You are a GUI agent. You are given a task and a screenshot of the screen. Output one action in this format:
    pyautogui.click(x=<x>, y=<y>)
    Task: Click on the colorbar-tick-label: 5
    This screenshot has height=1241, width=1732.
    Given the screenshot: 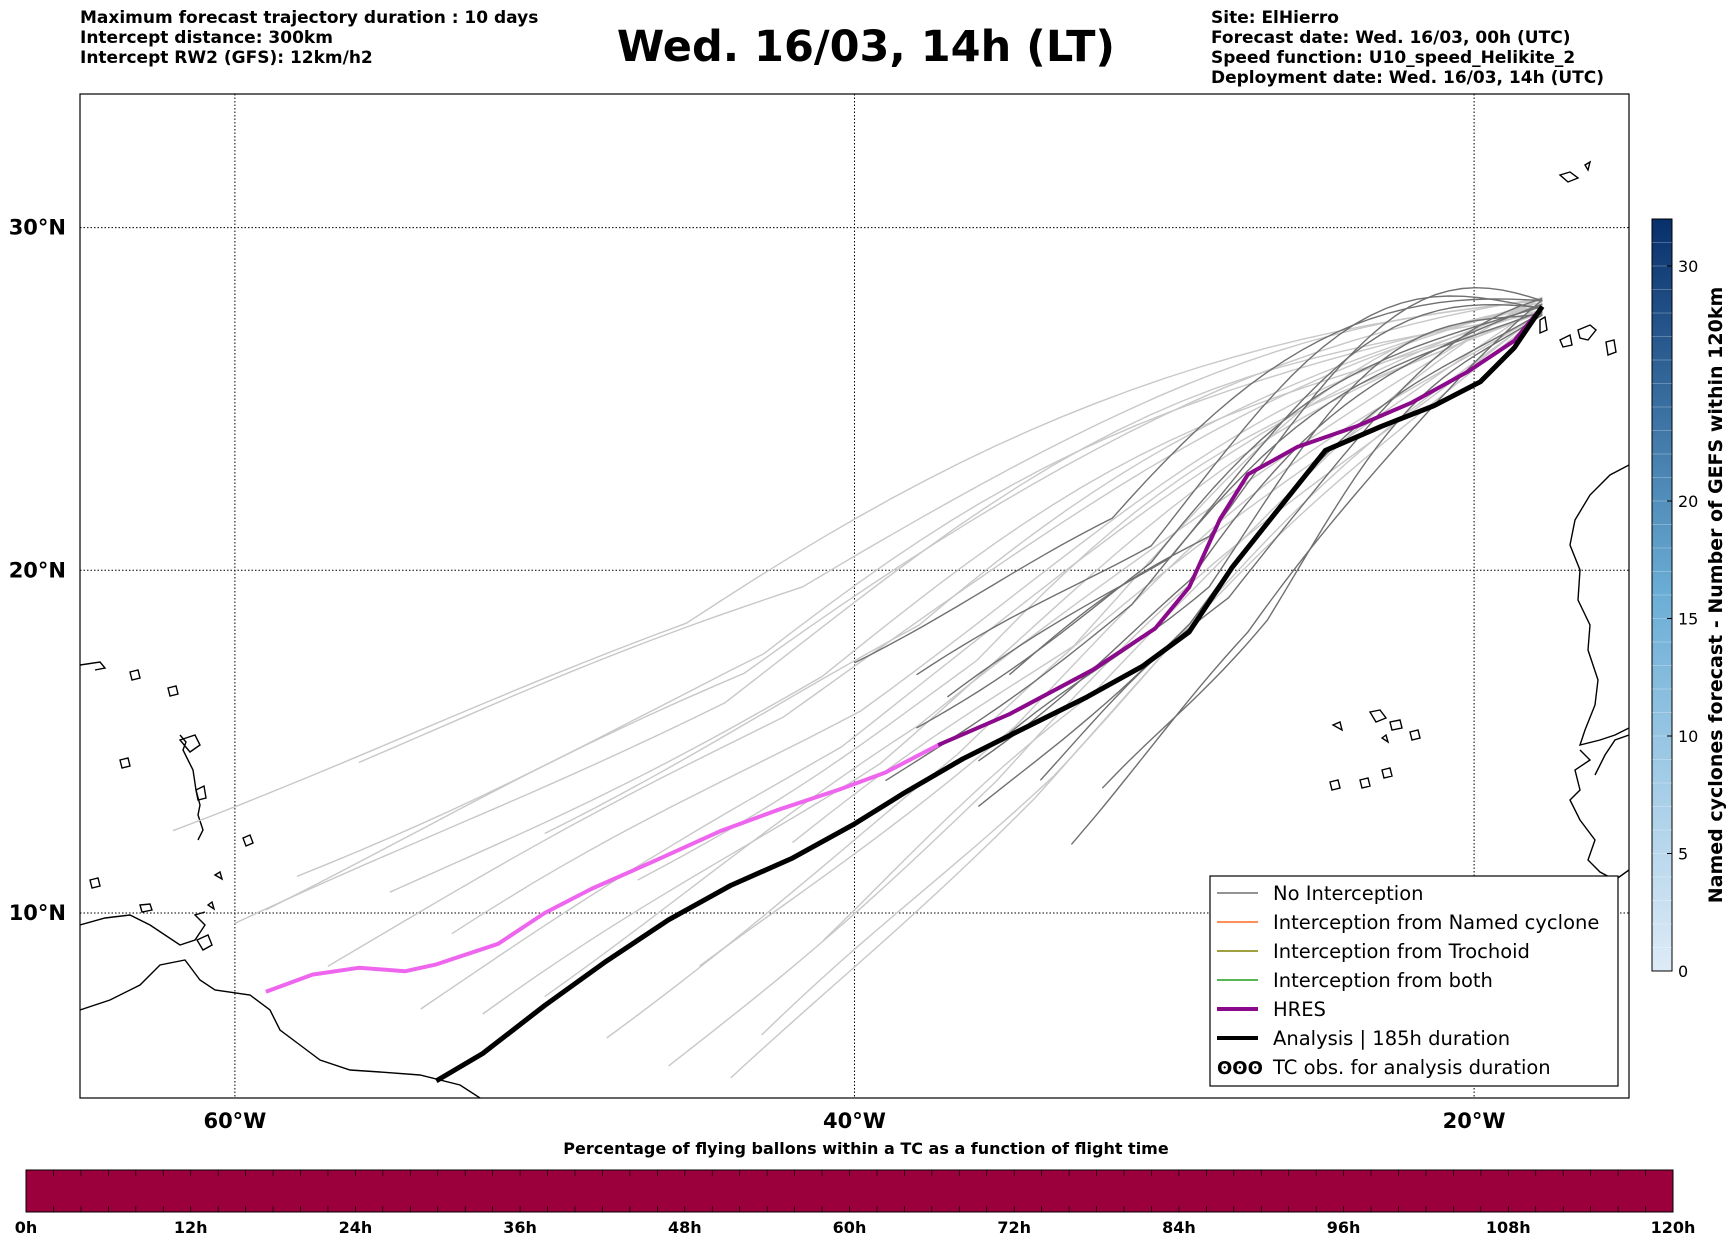 What is the action you would take?
    pyautogui.click(x=1683, y=854)
    